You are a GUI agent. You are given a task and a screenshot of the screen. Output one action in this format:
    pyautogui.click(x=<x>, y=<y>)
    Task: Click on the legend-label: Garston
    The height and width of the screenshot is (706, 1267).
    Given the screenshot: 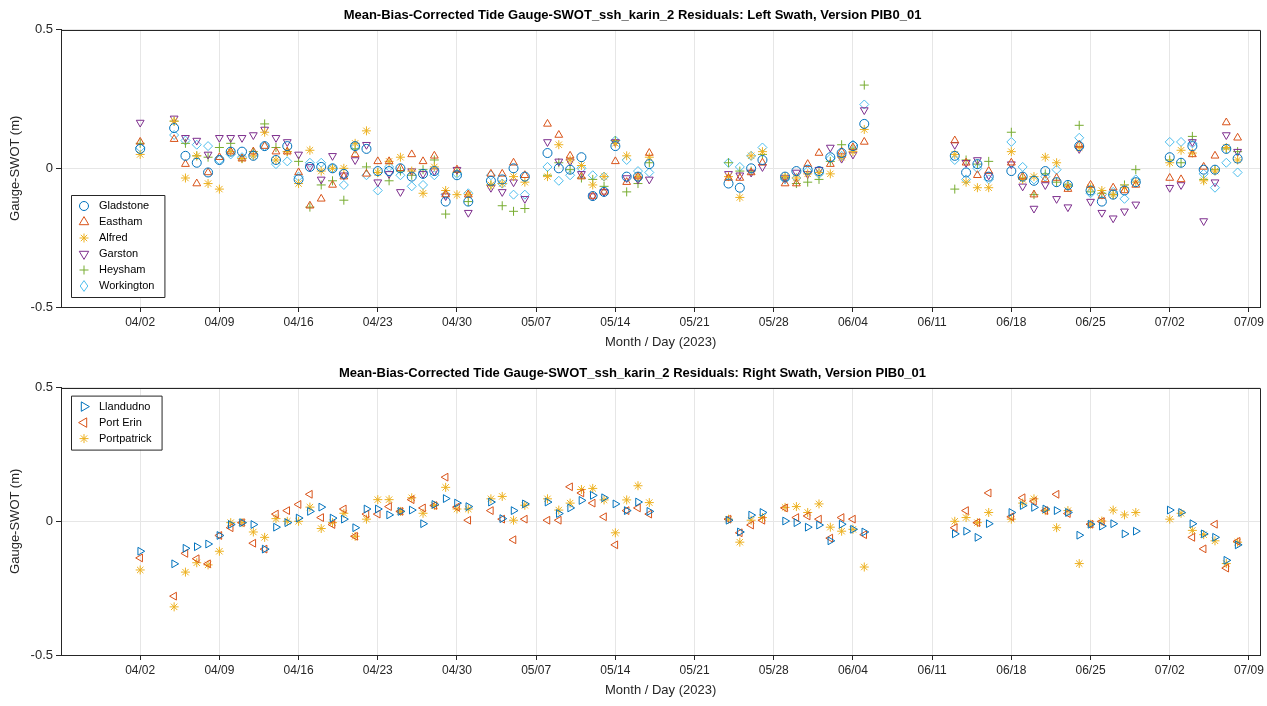 What is the action you would take?
    pyautogui.click(x=119, y=253)
    